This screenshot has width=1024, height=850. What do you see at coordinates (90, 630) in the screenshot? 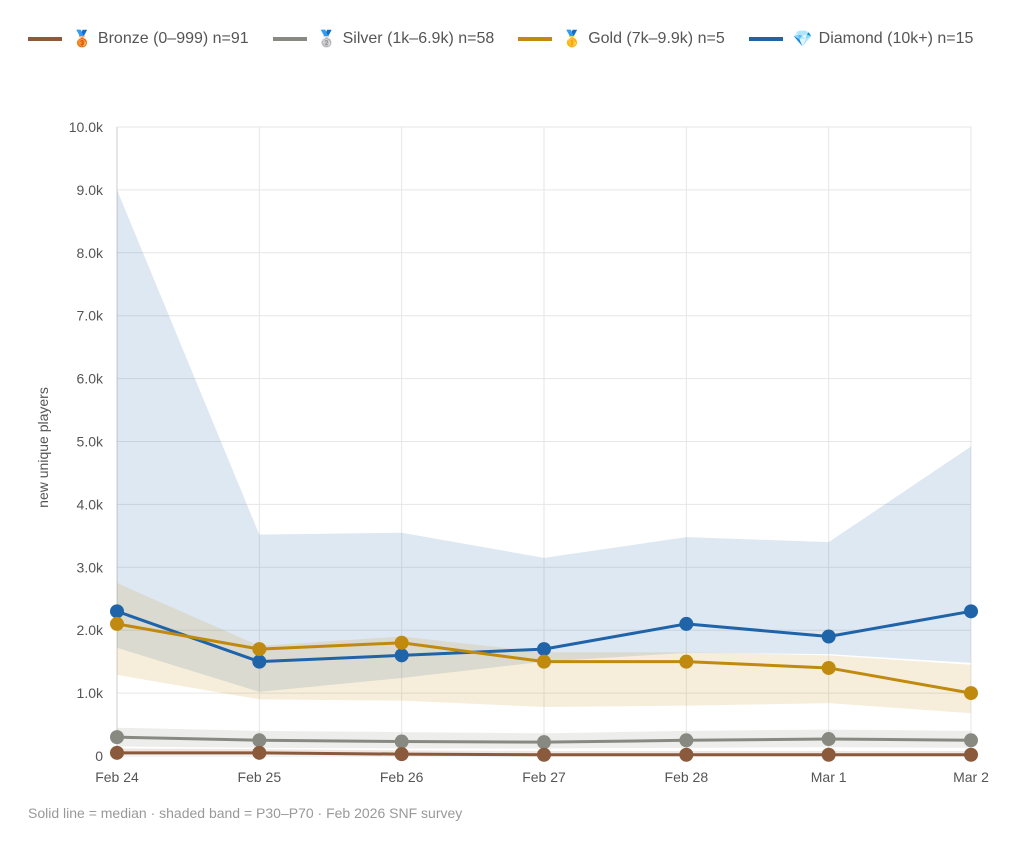
I see `y-tick-label: 2.0k` at bounding box center [90, 630].